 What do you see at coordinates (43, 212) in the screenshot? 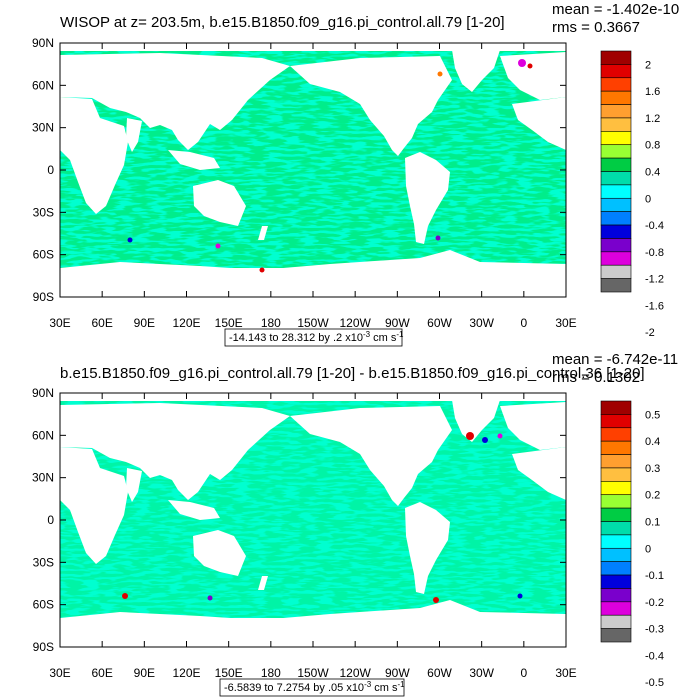
I see `y-tick-label: 30S` at bounding box center [43, 212].